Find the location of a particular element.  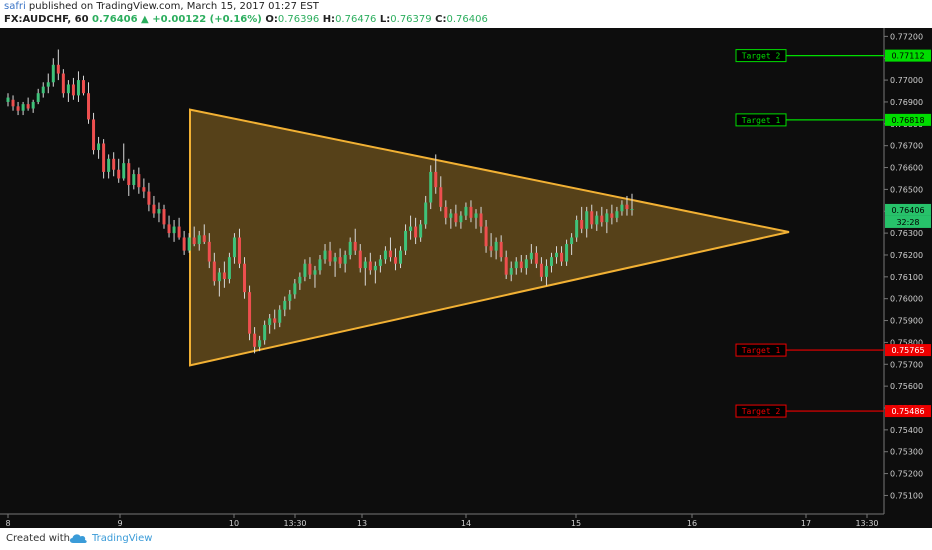

y-tick-label: 0.76700 is located at coordinates (906, 146).